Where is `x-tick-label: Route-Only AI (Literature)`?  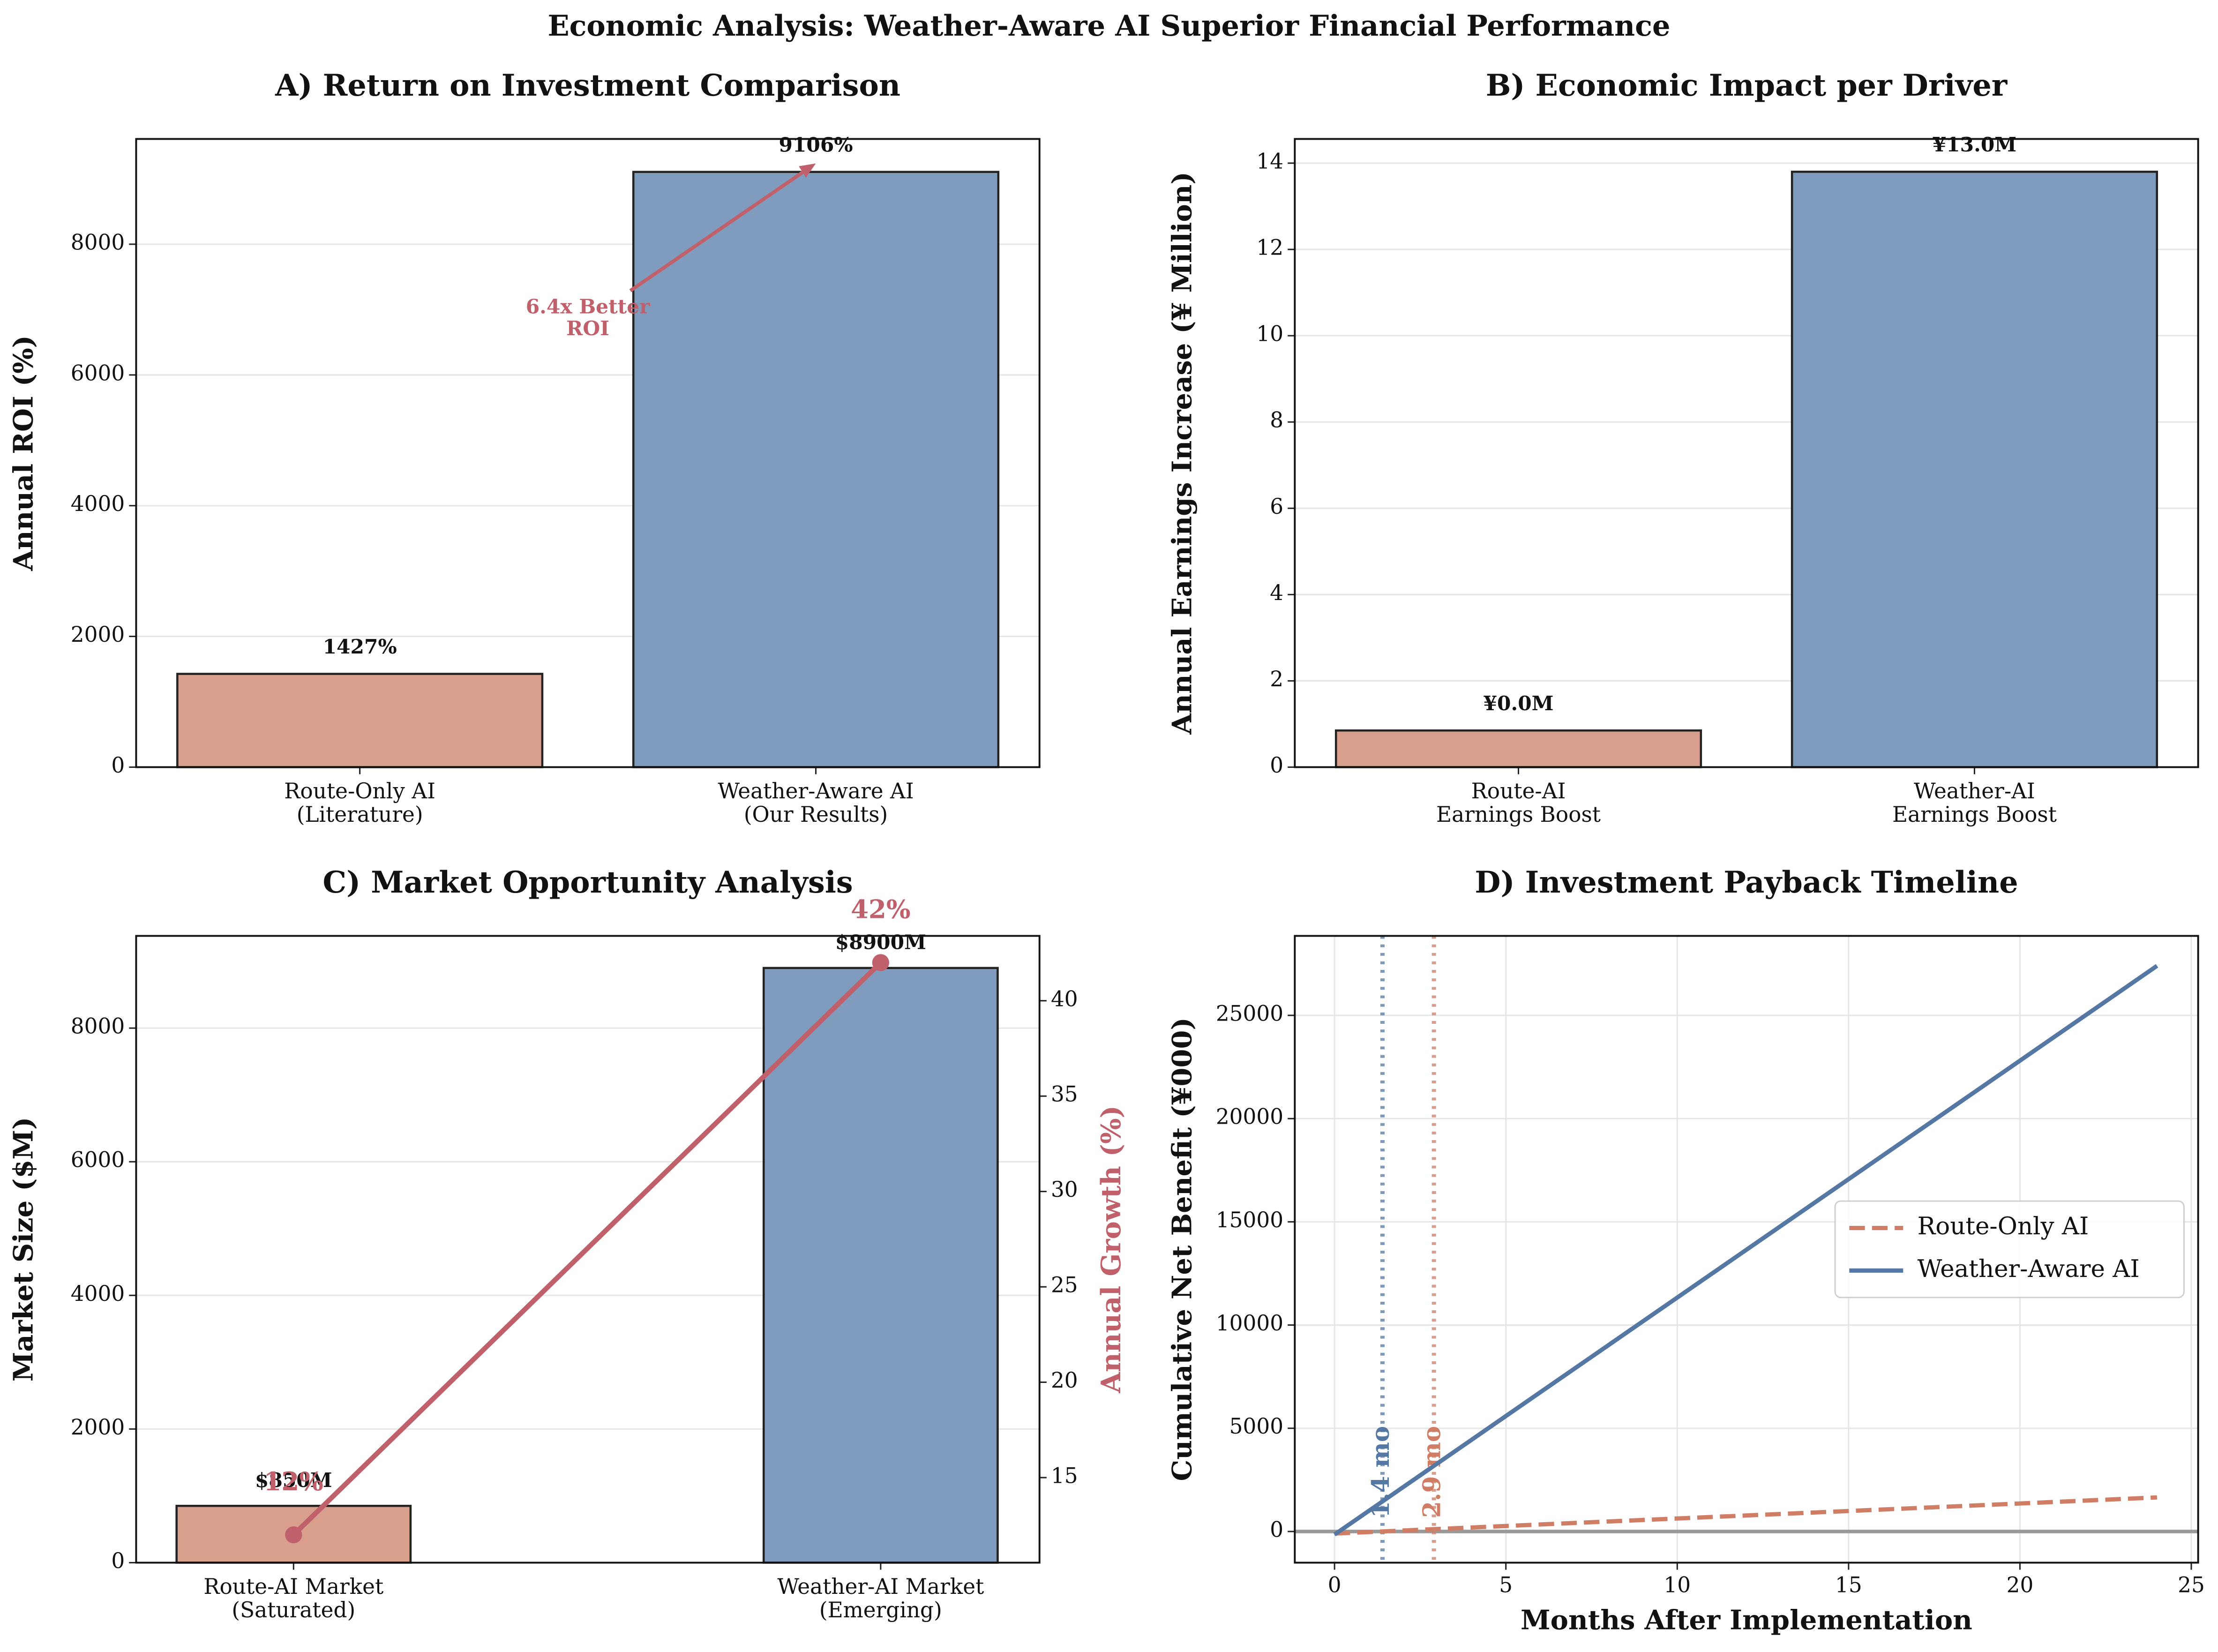
x-tick-label: Route-Only AI (Literature) is located at coordinates (359, 802).